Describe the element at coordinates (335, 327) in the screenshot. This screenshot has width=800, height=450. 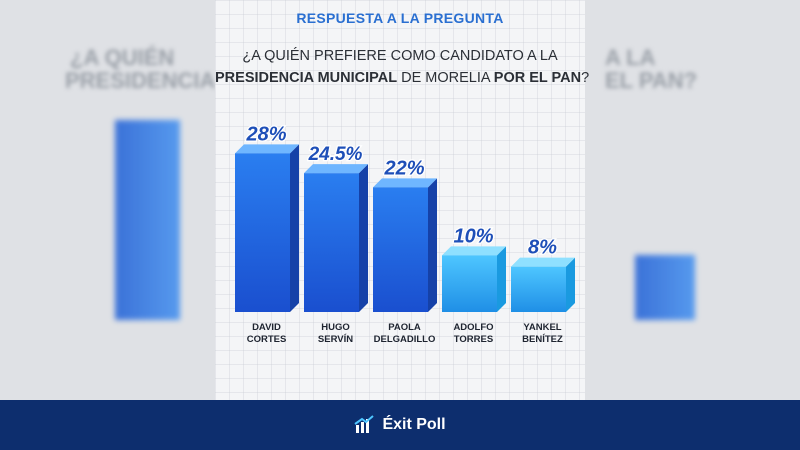
I see `category-label: HUGO` at that location.